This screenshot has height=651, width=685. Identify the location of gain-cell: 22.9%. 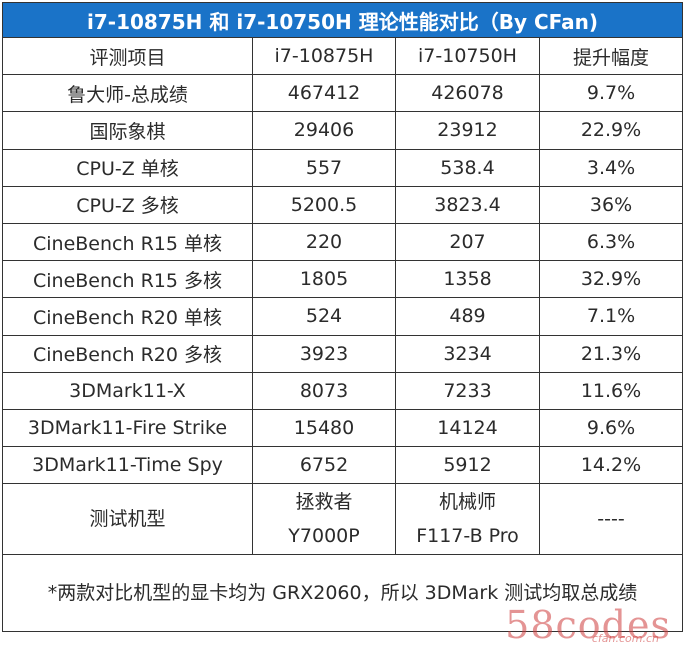
(611, 130).